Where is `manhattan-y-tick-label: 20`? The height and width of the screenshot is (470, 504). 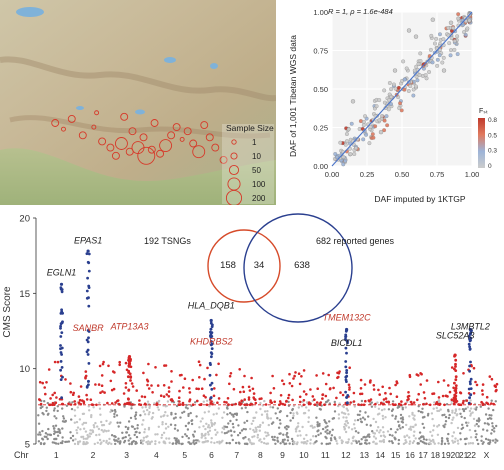
manhattan-y-tick-label: 20 is located at coordinates (24, 219).